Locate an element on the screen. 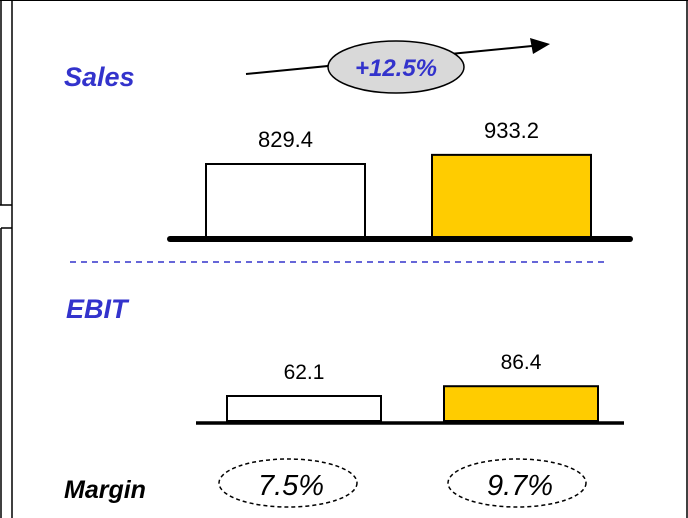 The image size is (688, 518). sales-value-label-current: 933.2 is located at coordinates (511, 130).